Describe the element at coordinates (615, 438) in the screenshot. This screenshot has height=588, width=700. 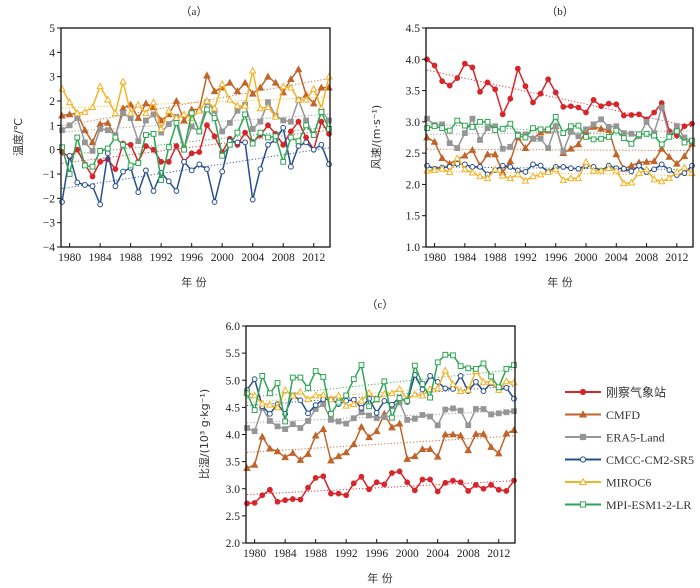
I see `legend-item: ERA5-Land` at that location.